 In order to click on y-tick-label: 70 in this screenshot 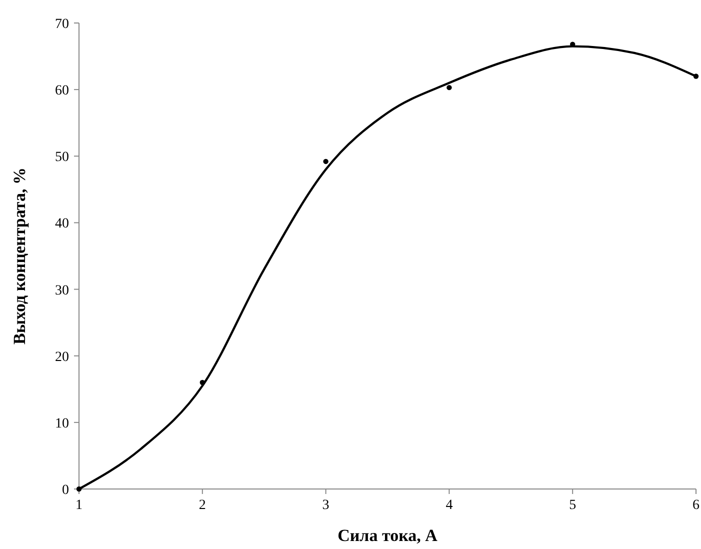, I will do `click(62, 24)`.